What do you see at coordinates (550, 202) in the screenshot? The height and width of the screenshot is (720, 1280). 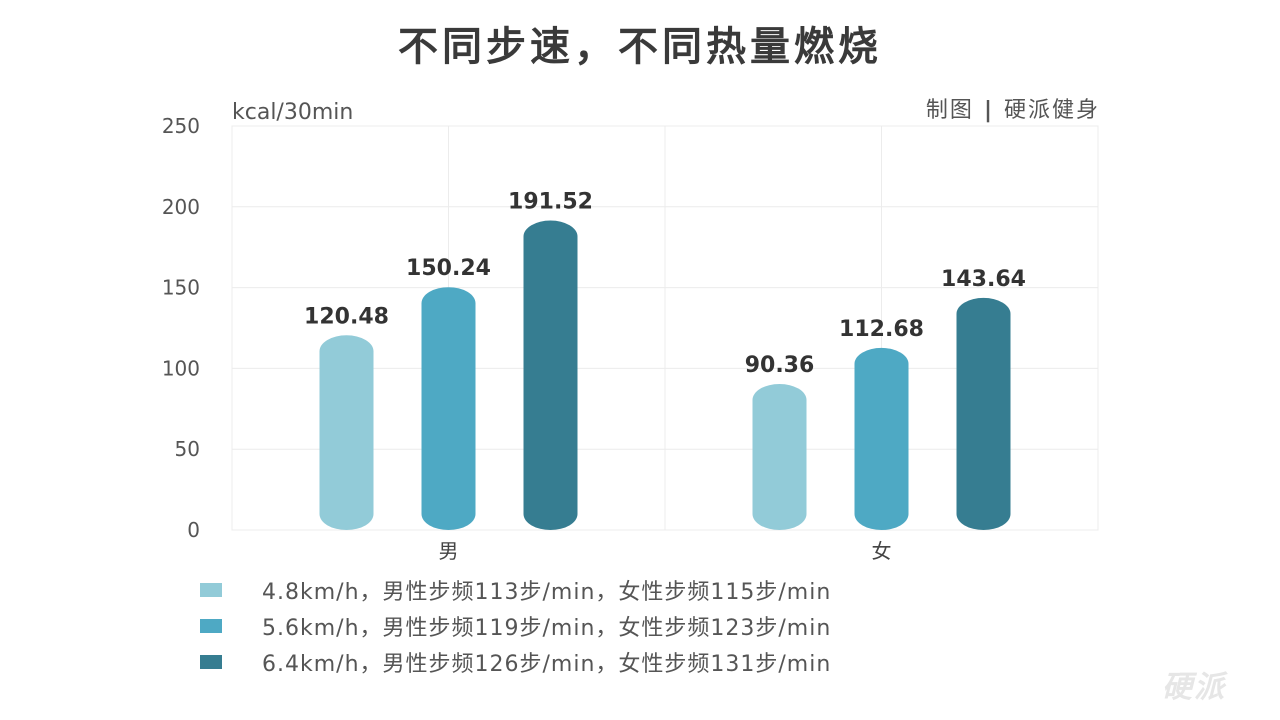 I see `data-label: 191.52` at bounding box center [550, 202].